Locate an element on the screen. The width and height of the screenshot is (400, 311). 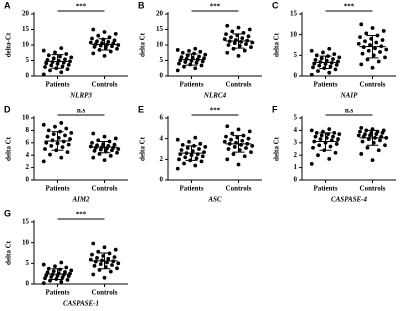
y-tick-label: 5 is located at coordinates (296, 55).